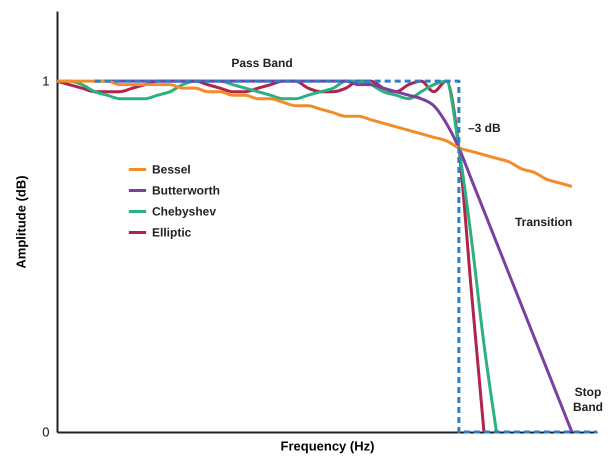 The image size is (615, 462). Describe the element at coordinates (46, 432) in the screenshot. I see `y-tick-label: 0` at that location.